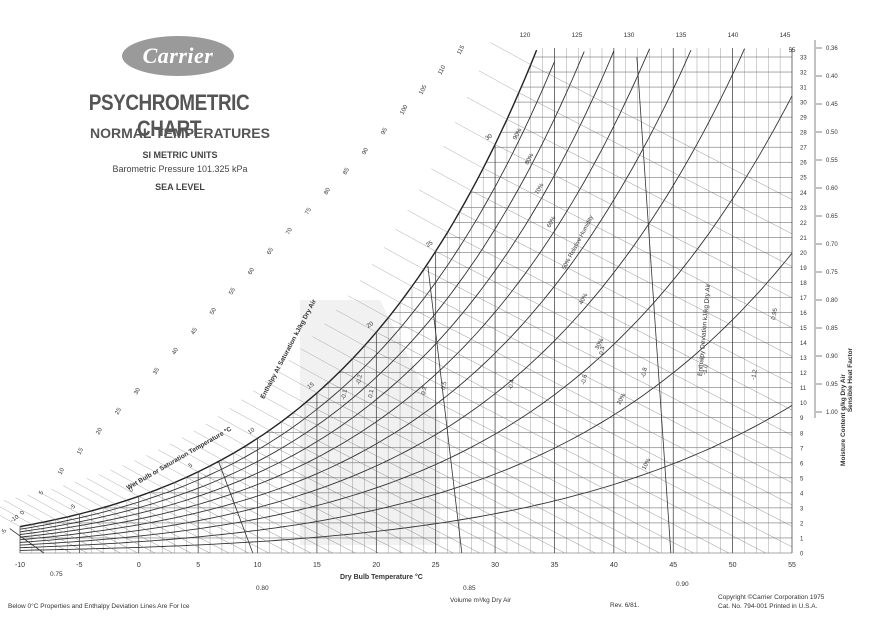 The image size is (876, 628). Describe the element at coordinates (803, 59) in the screenshot. I see `moisture-tick: 33` at that location.